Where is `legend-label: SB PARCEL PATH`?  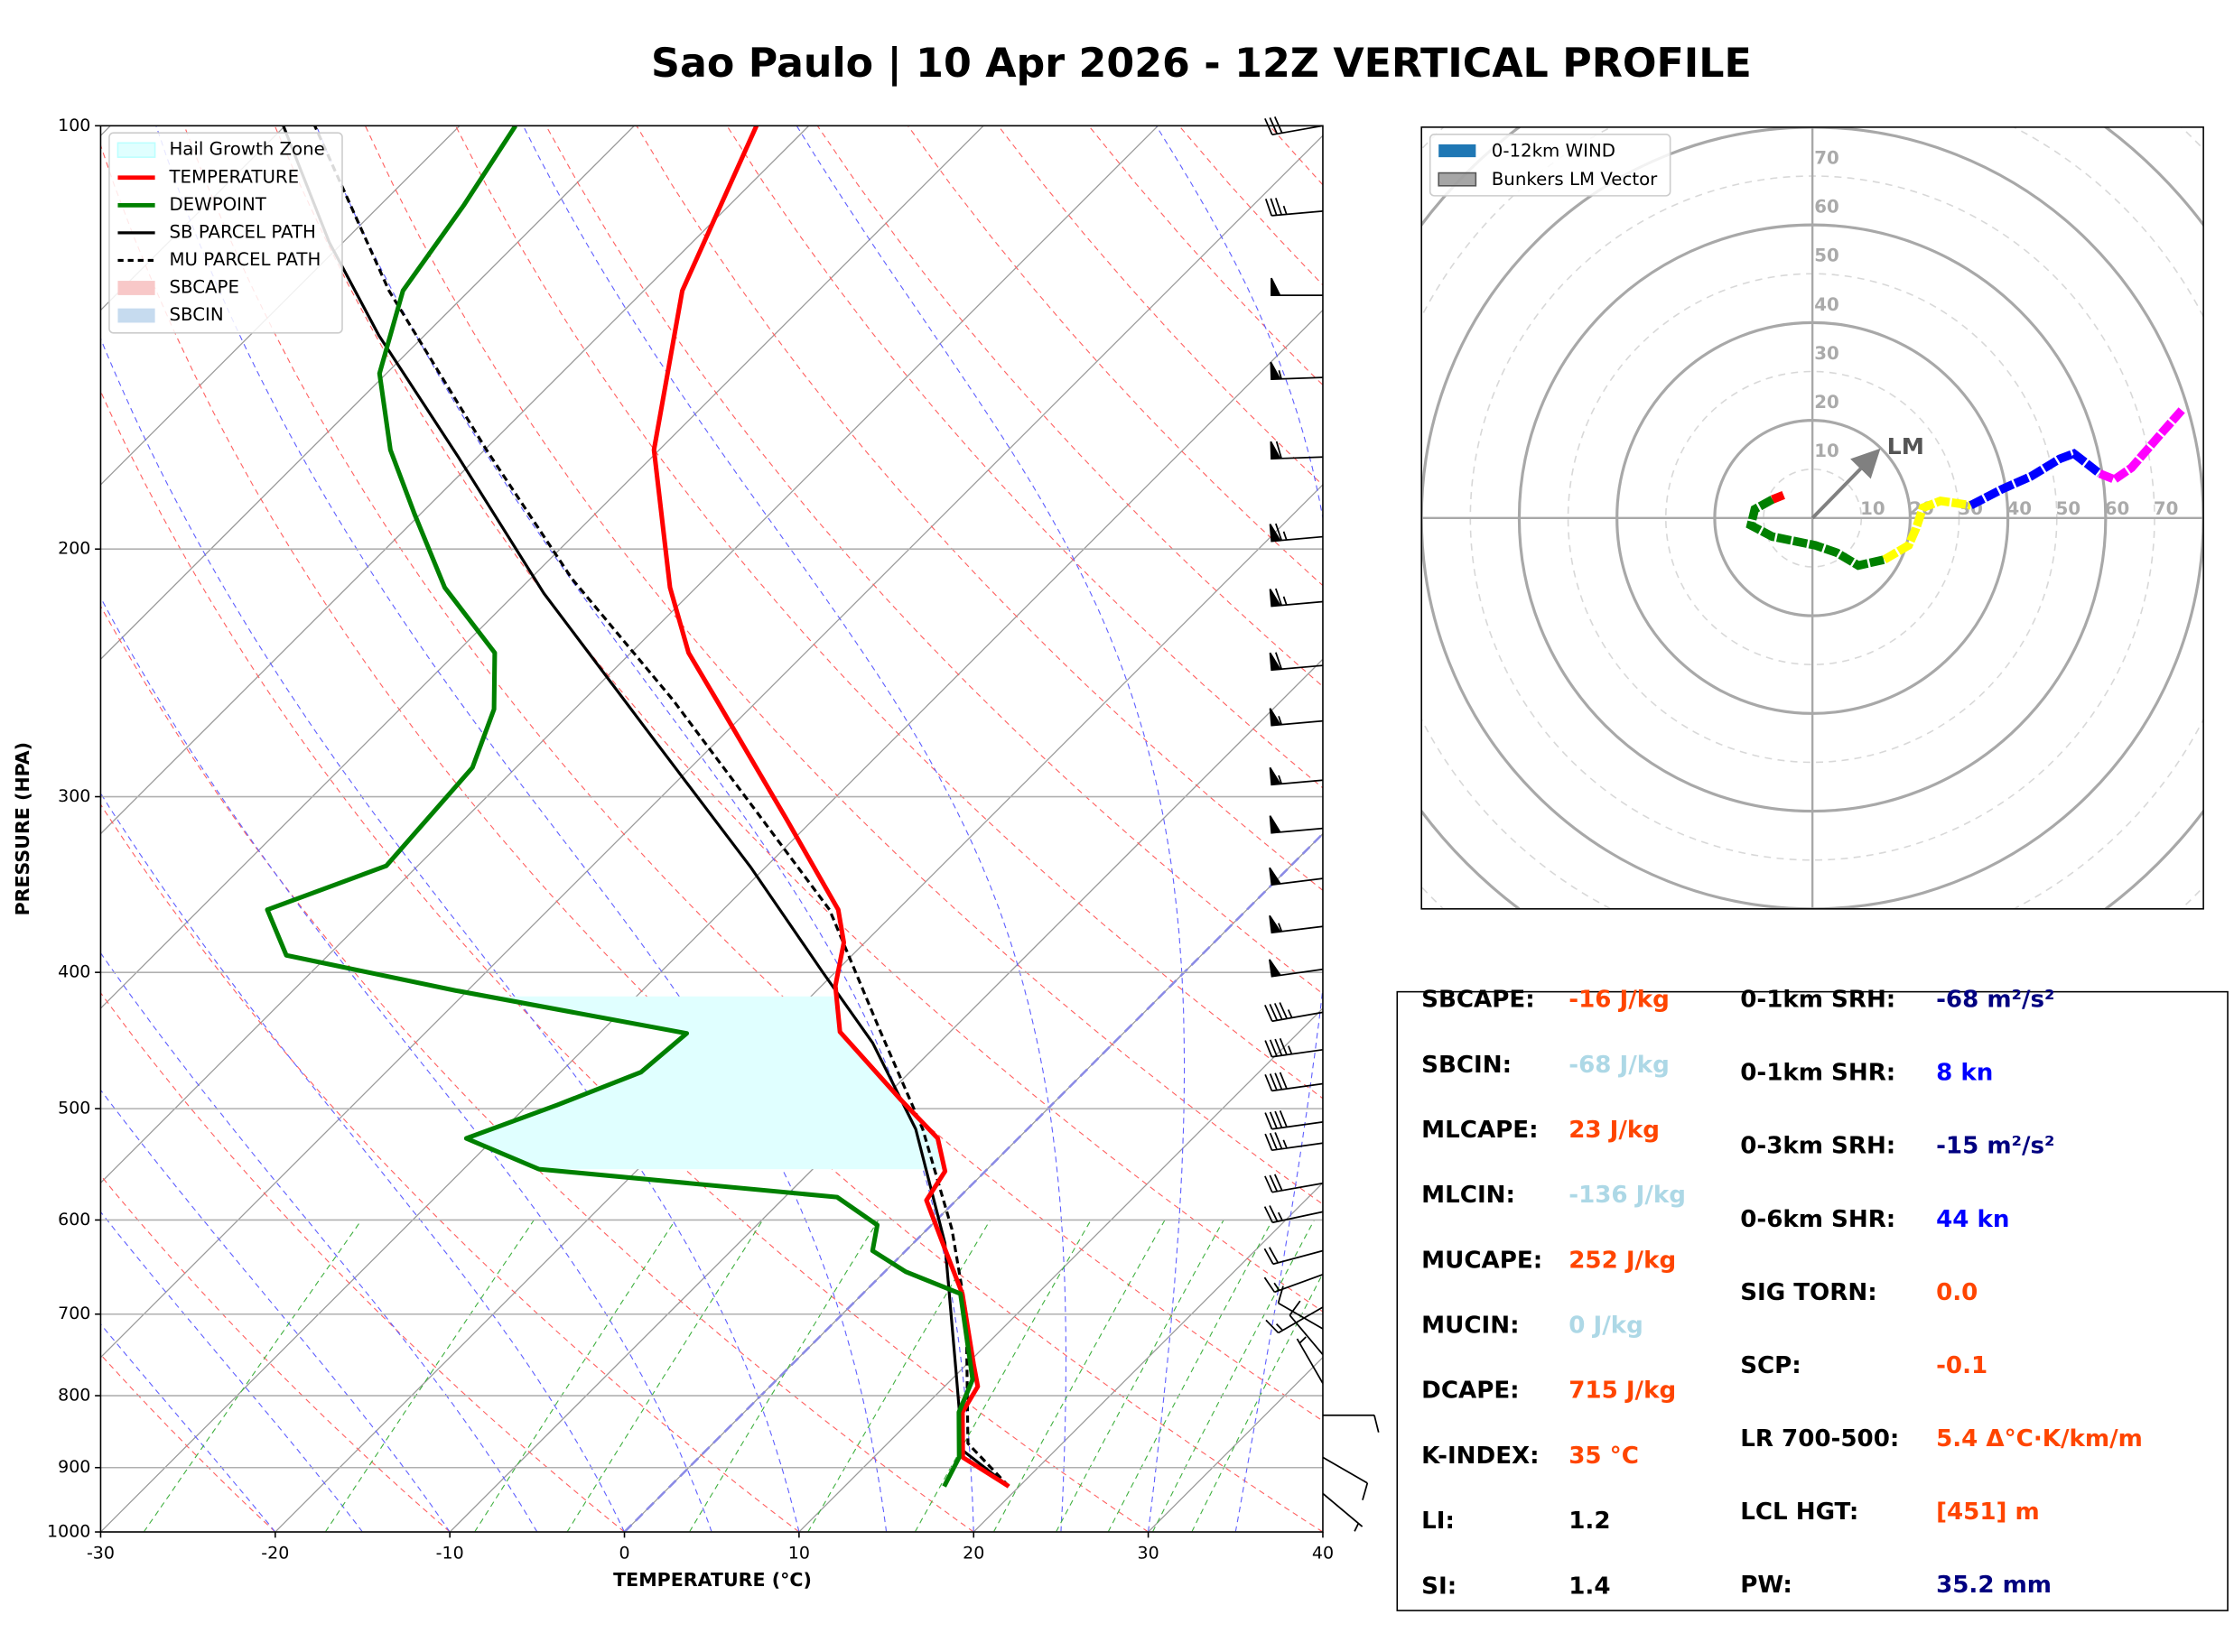 legend-label: SB PARCEL PATH is located at coordinates (242, 231).